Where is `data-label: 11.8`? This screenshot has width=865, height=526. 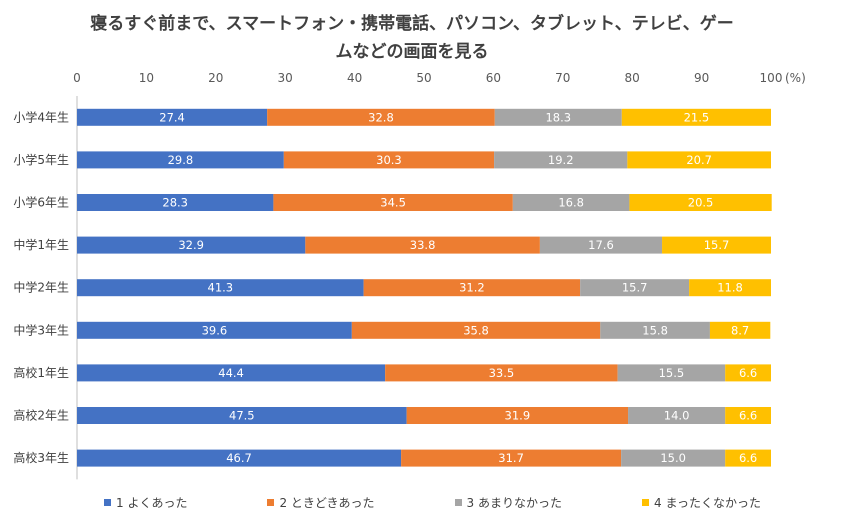
data-label: 11.8 is located at coordinates (730, 288).